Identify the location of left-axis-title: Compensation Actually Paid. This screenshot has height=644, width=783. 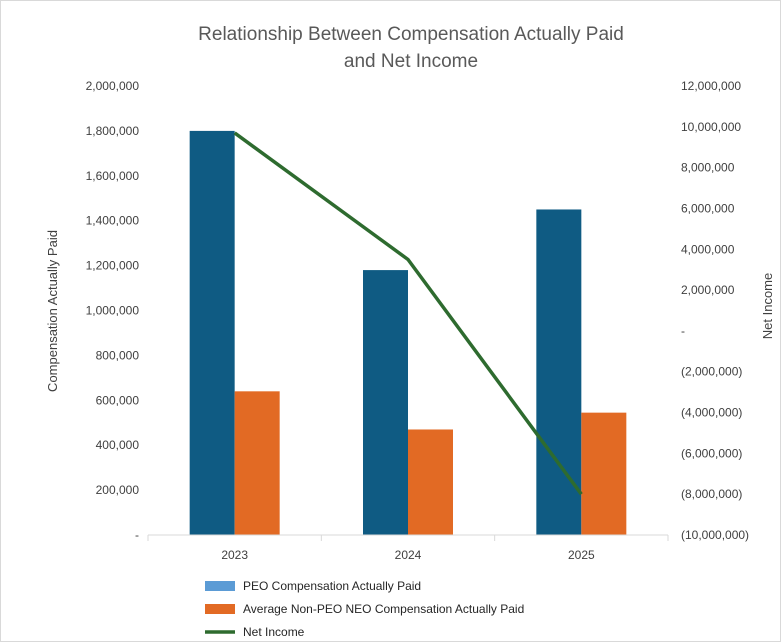
(52, 311).